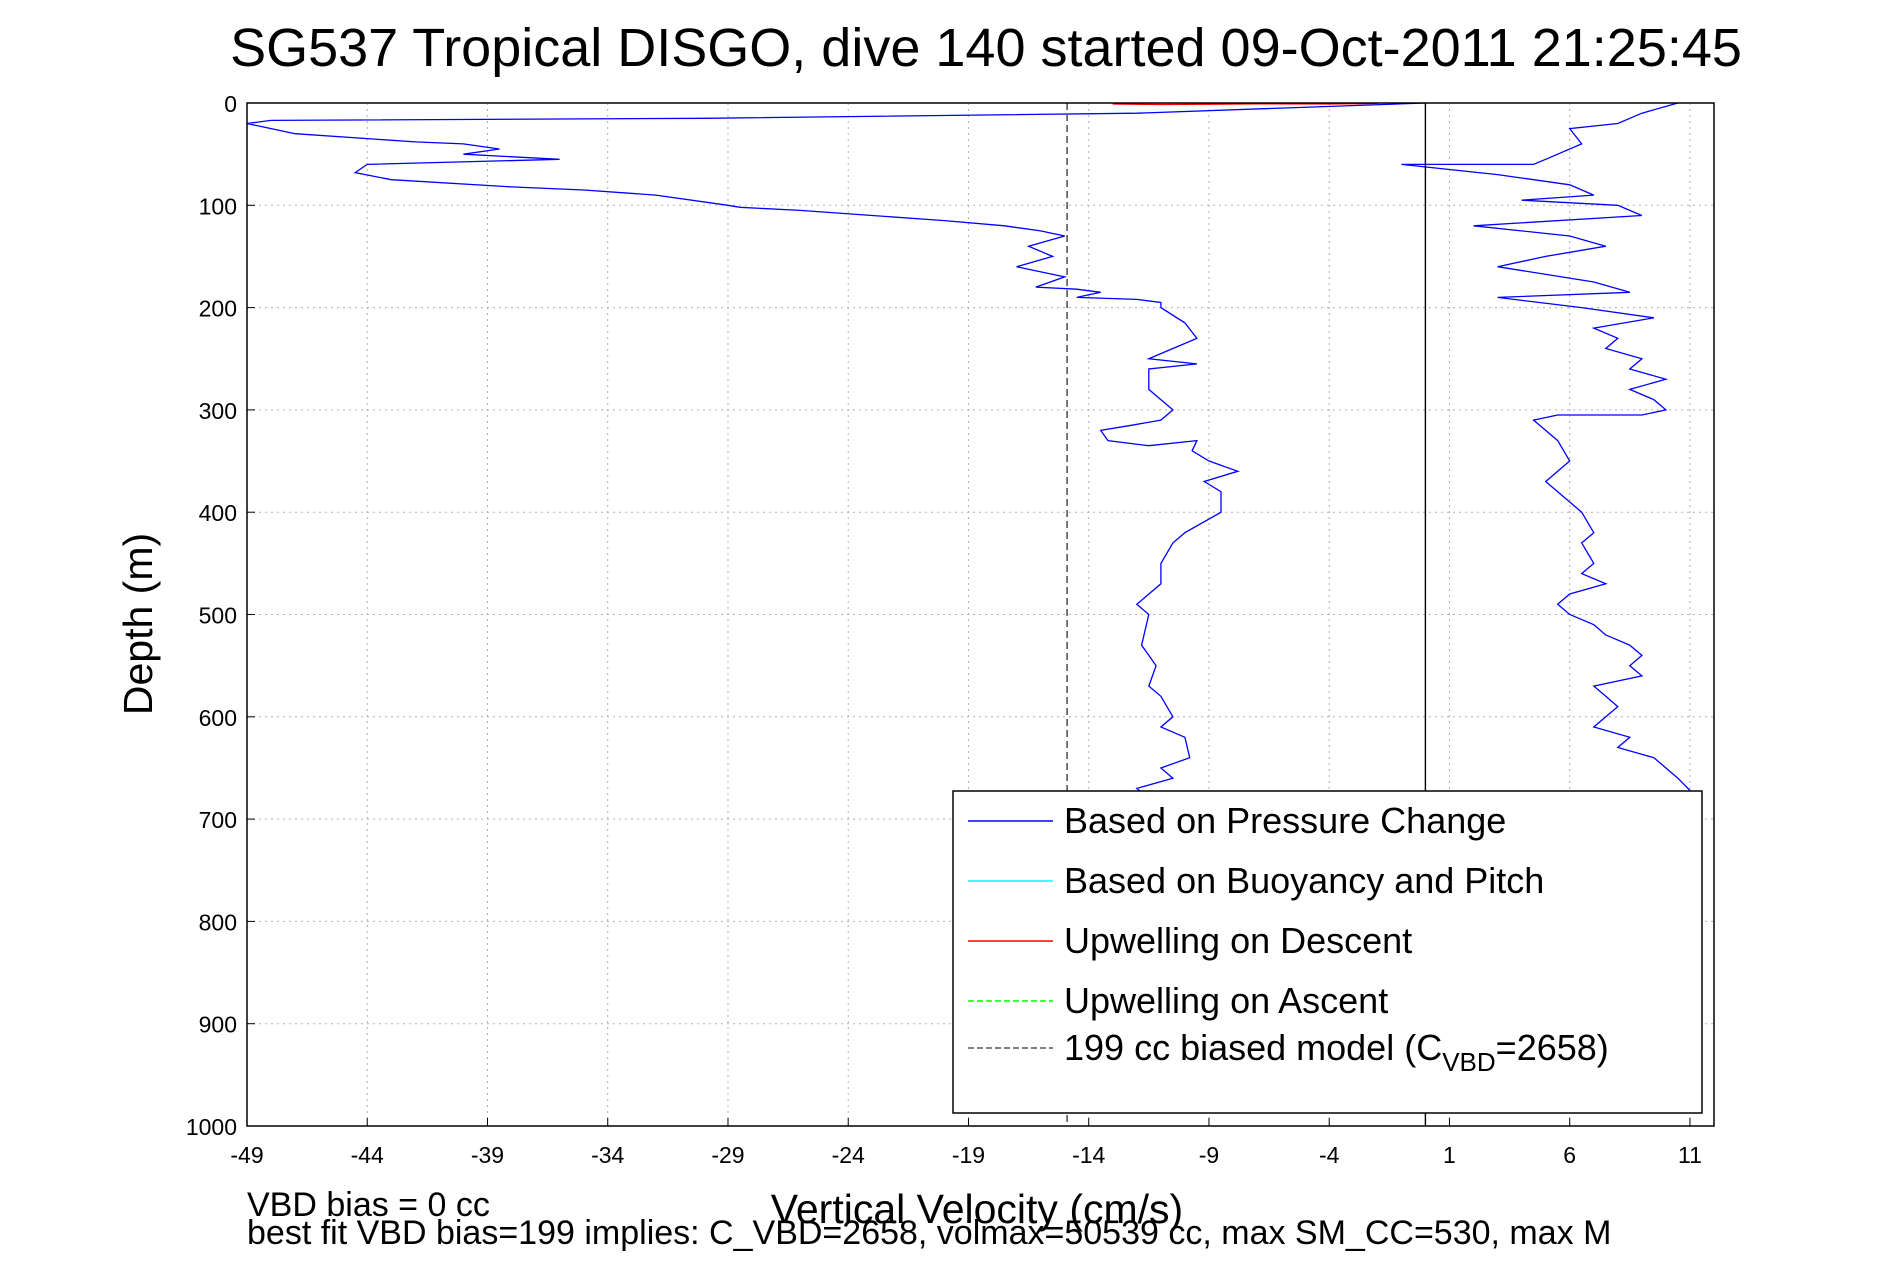 The height and width of the screenshot is (1262, 1891). Describe the element at coordinates (211, 1127) in the screenshot. I see `y-tick-label: 1000` at that location.